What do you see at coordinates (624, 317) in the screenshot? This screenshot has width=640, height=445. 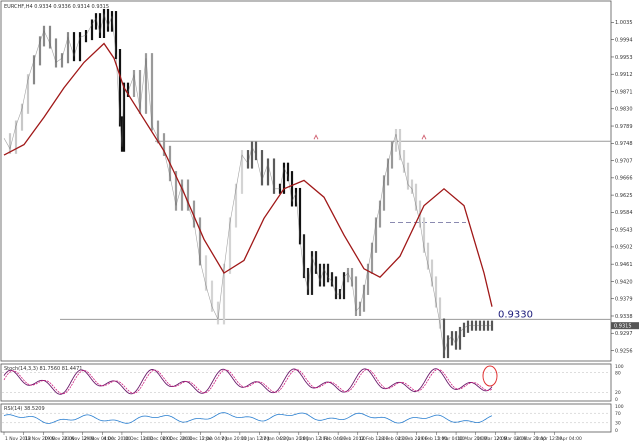 I see `price-tick-label: 0.9338` at bounding box center [624, 317].